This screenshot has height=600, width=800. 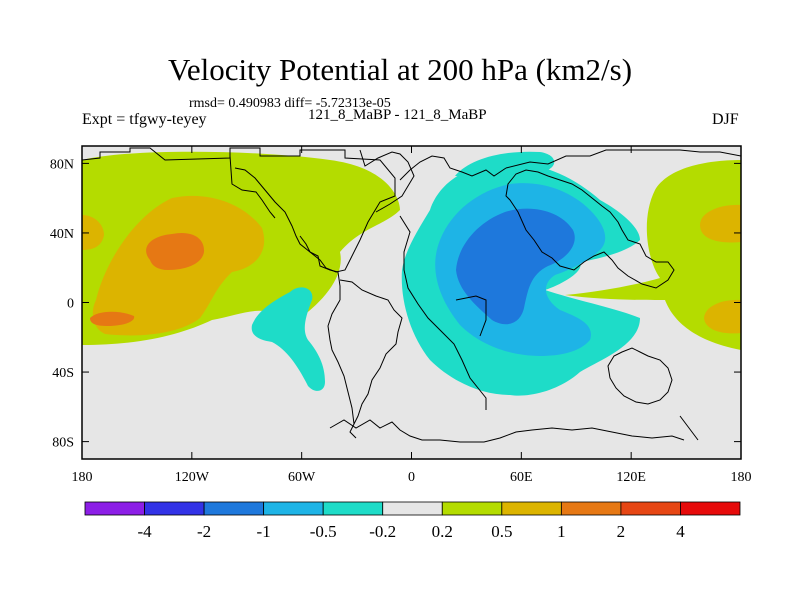 I want to click on lat-tick-label: 40S, so click(x=63, y=373).